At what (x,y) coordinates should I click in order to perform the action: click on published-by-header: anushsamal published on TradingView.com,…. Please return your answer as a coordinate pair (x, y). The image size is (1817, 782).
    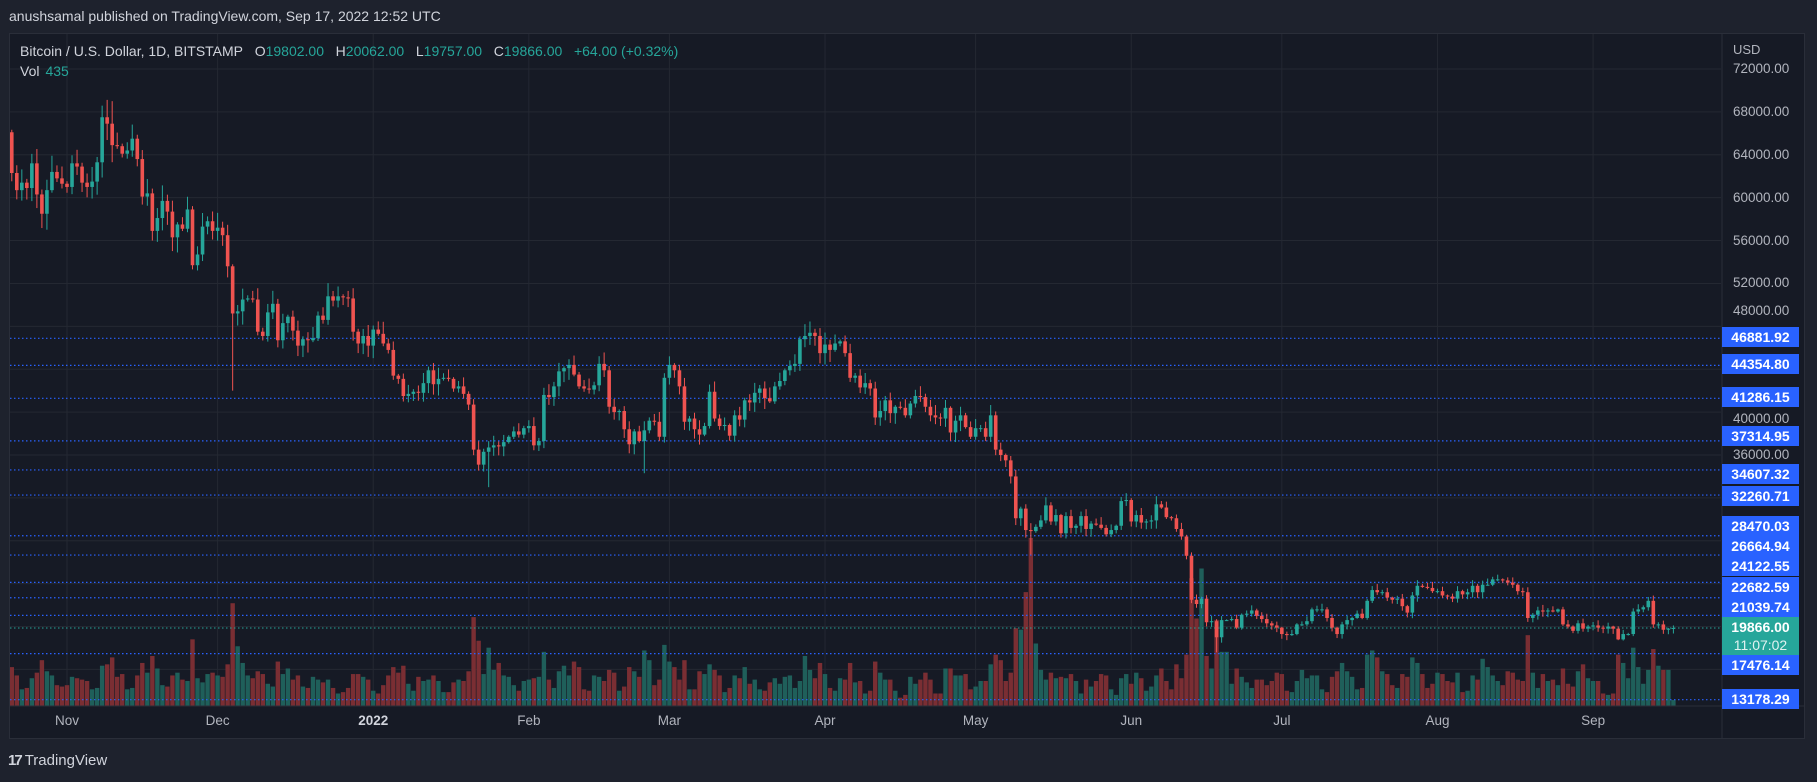
    Looking at the image, I should click on (225, 16).